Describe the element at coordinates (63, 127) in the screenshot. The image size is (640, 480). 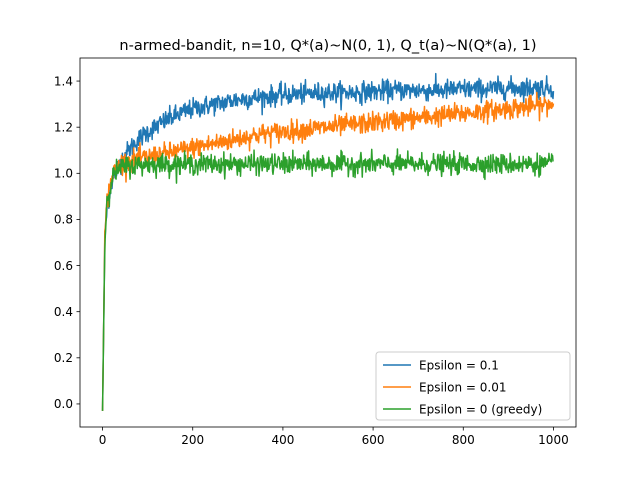
I see `y-tick-label: 1.2` at that location.